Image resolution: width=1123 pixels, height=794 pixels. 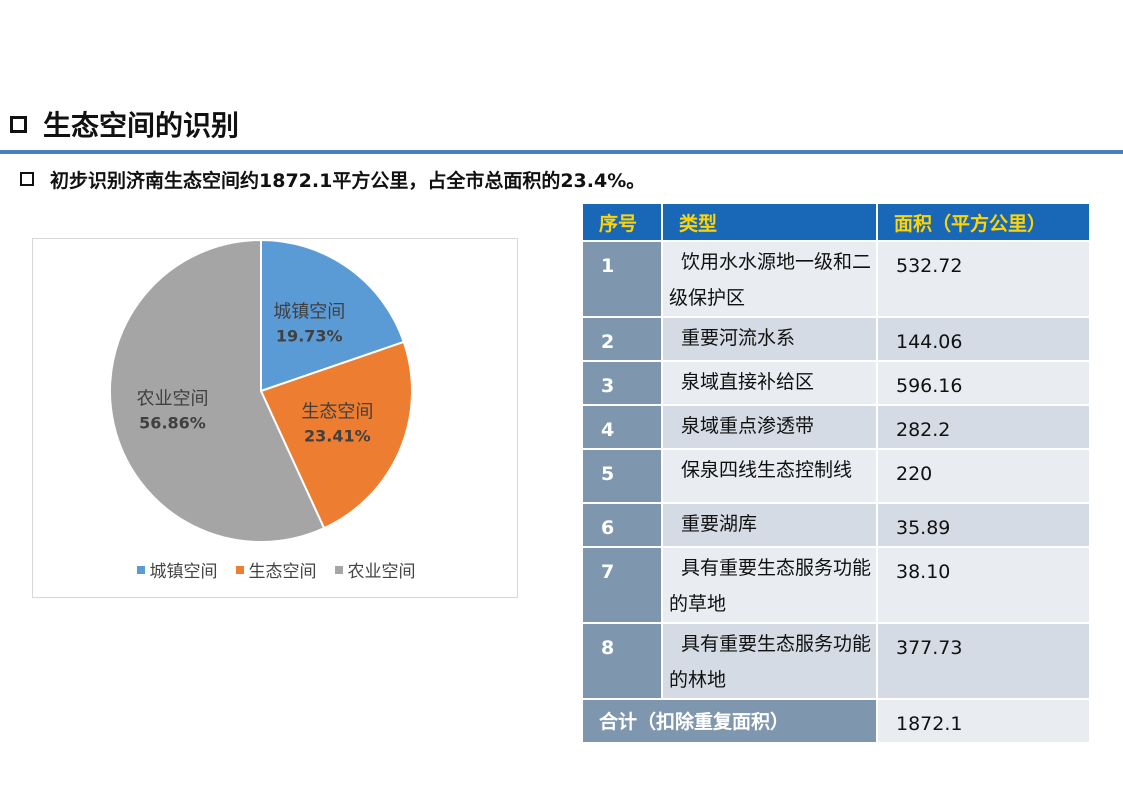 What do you see at coordinates (770, 340) in the screenshot?
I see `row-type: 重要河流水系` at bounding box center [770, 340].